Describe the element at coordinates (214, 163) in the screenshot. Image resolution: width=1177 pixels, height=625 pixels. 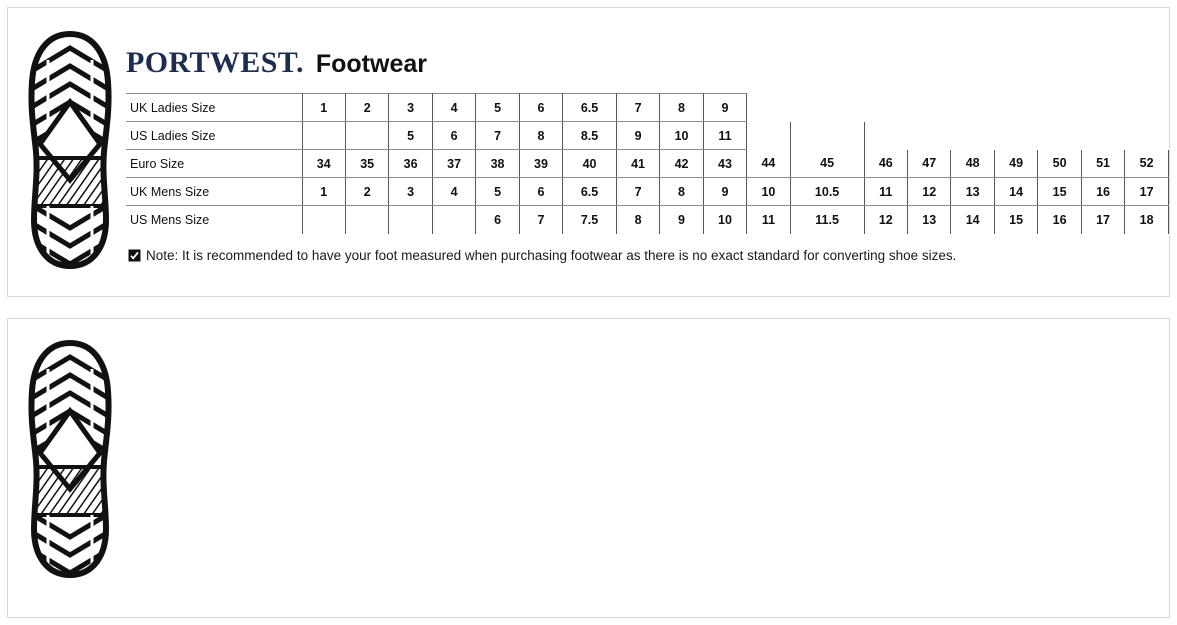
I see `row-label: Euro Size` at that location.